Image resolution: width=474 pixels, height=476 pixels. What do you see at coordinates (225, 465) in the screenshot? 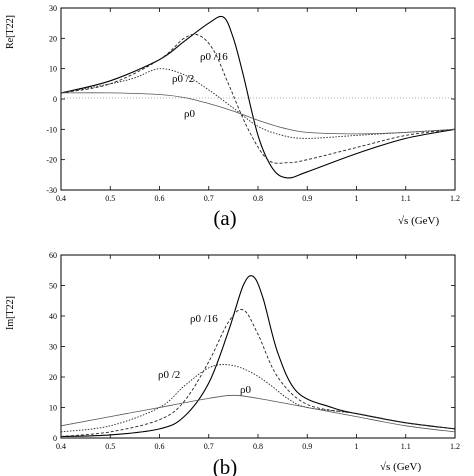
I see `panel-label-b: (b)` at bounding box center [225, 465].